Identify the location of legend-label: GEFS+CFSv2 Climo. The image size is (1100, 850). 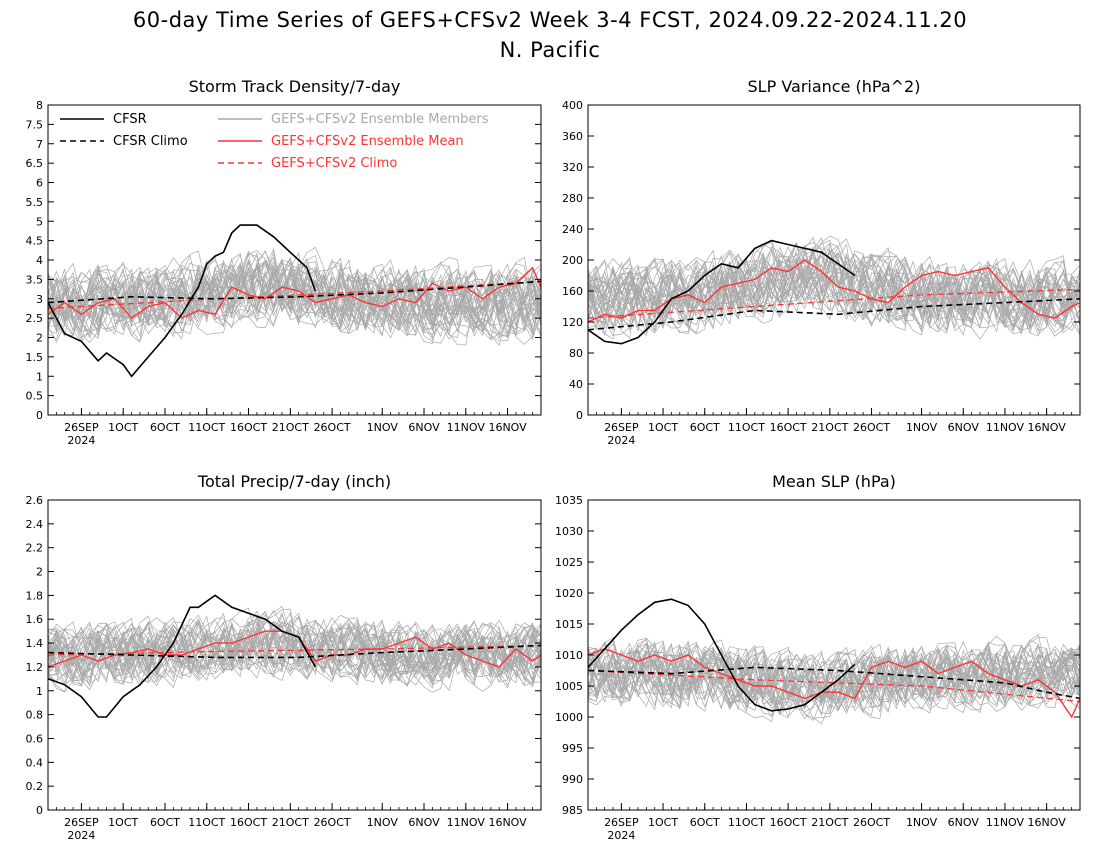
(334, 163).